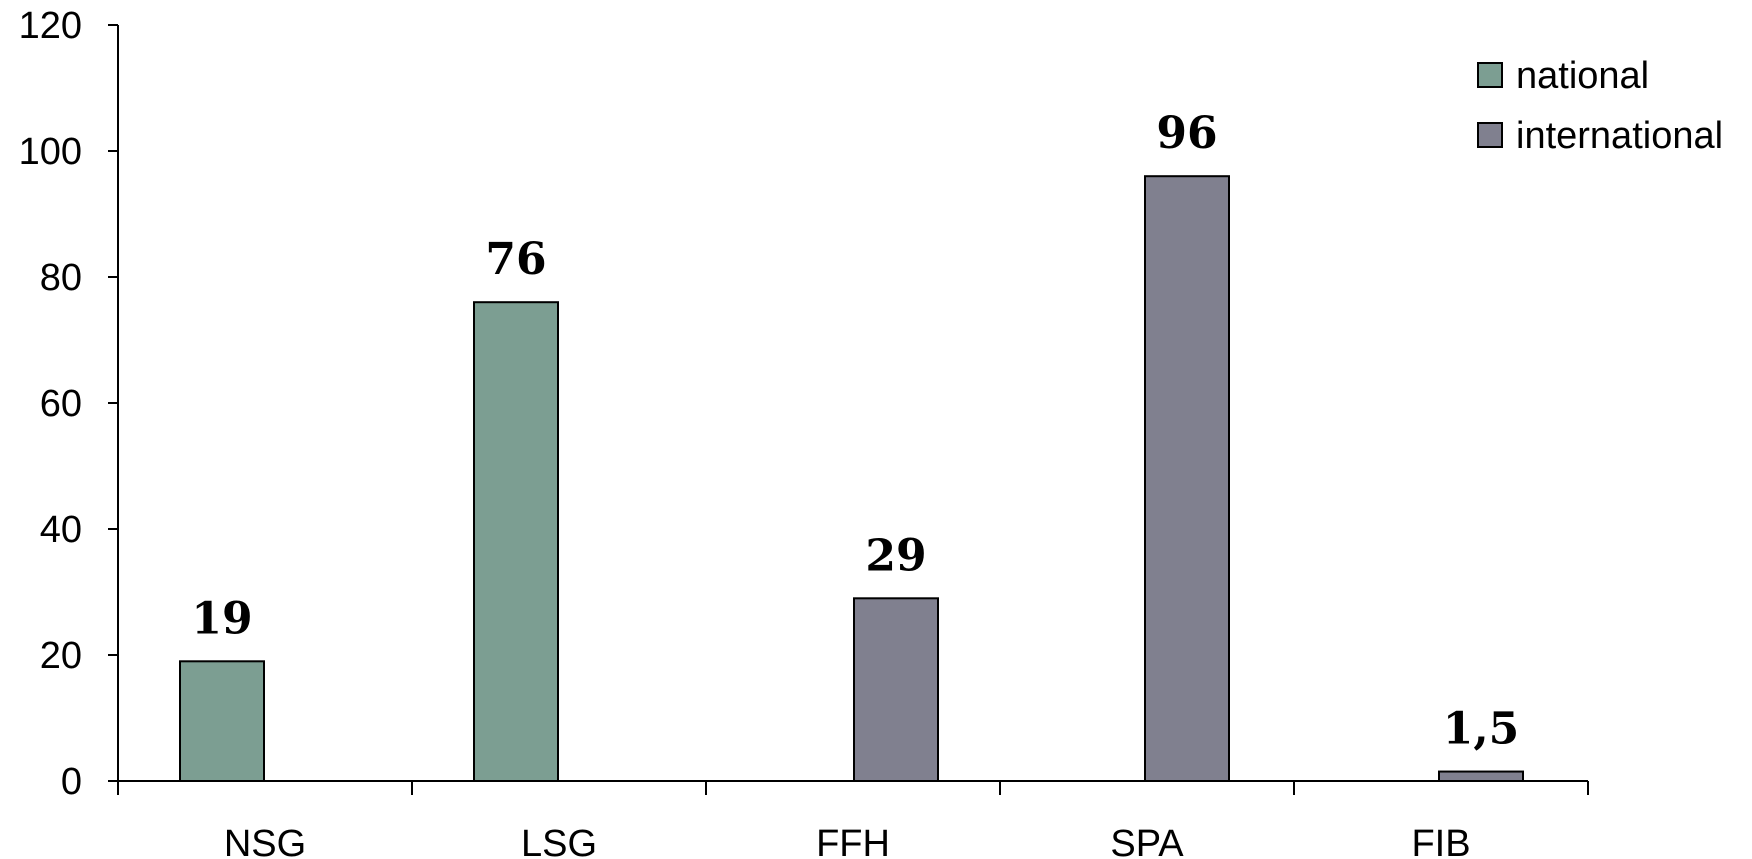 This screenshot has width=1752, height=859. Describe the element at coordinates (559, 841) in the screenshot. I see `x-tick-label: LSG` at that location.